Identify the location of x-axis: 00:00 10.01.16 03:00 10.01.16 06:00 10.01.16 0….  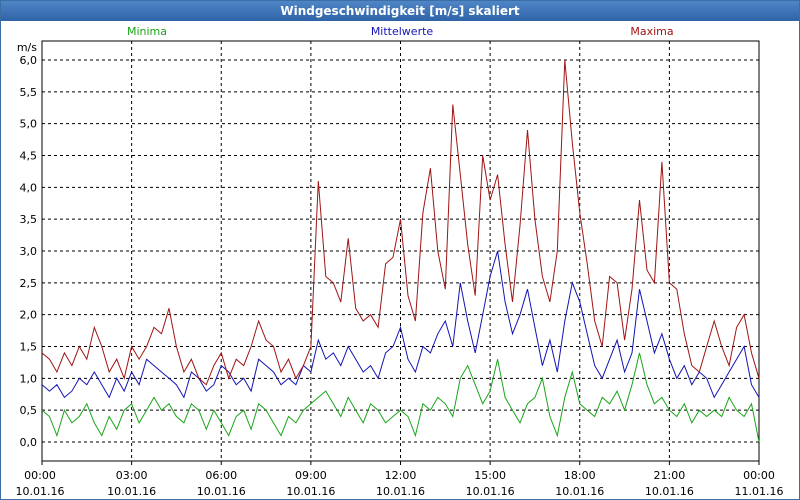
(400, 479).